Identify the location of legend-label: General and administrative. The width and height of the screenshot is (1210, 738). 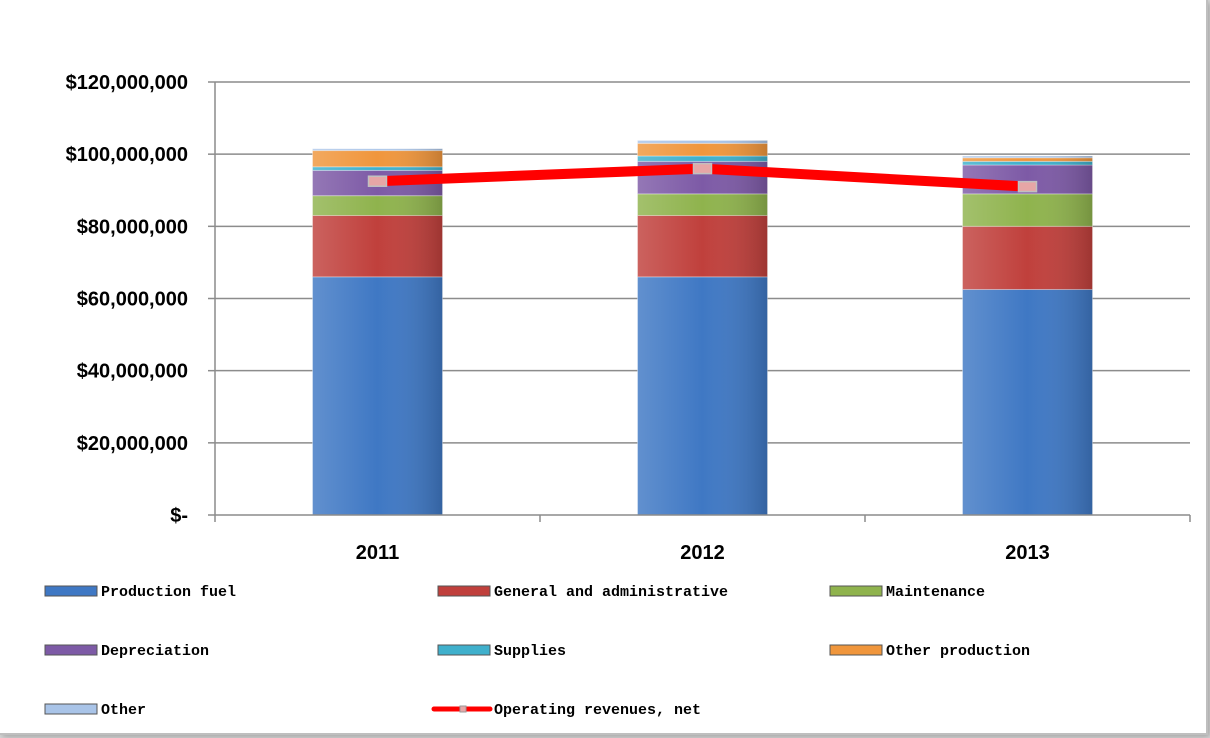
(611, 592).